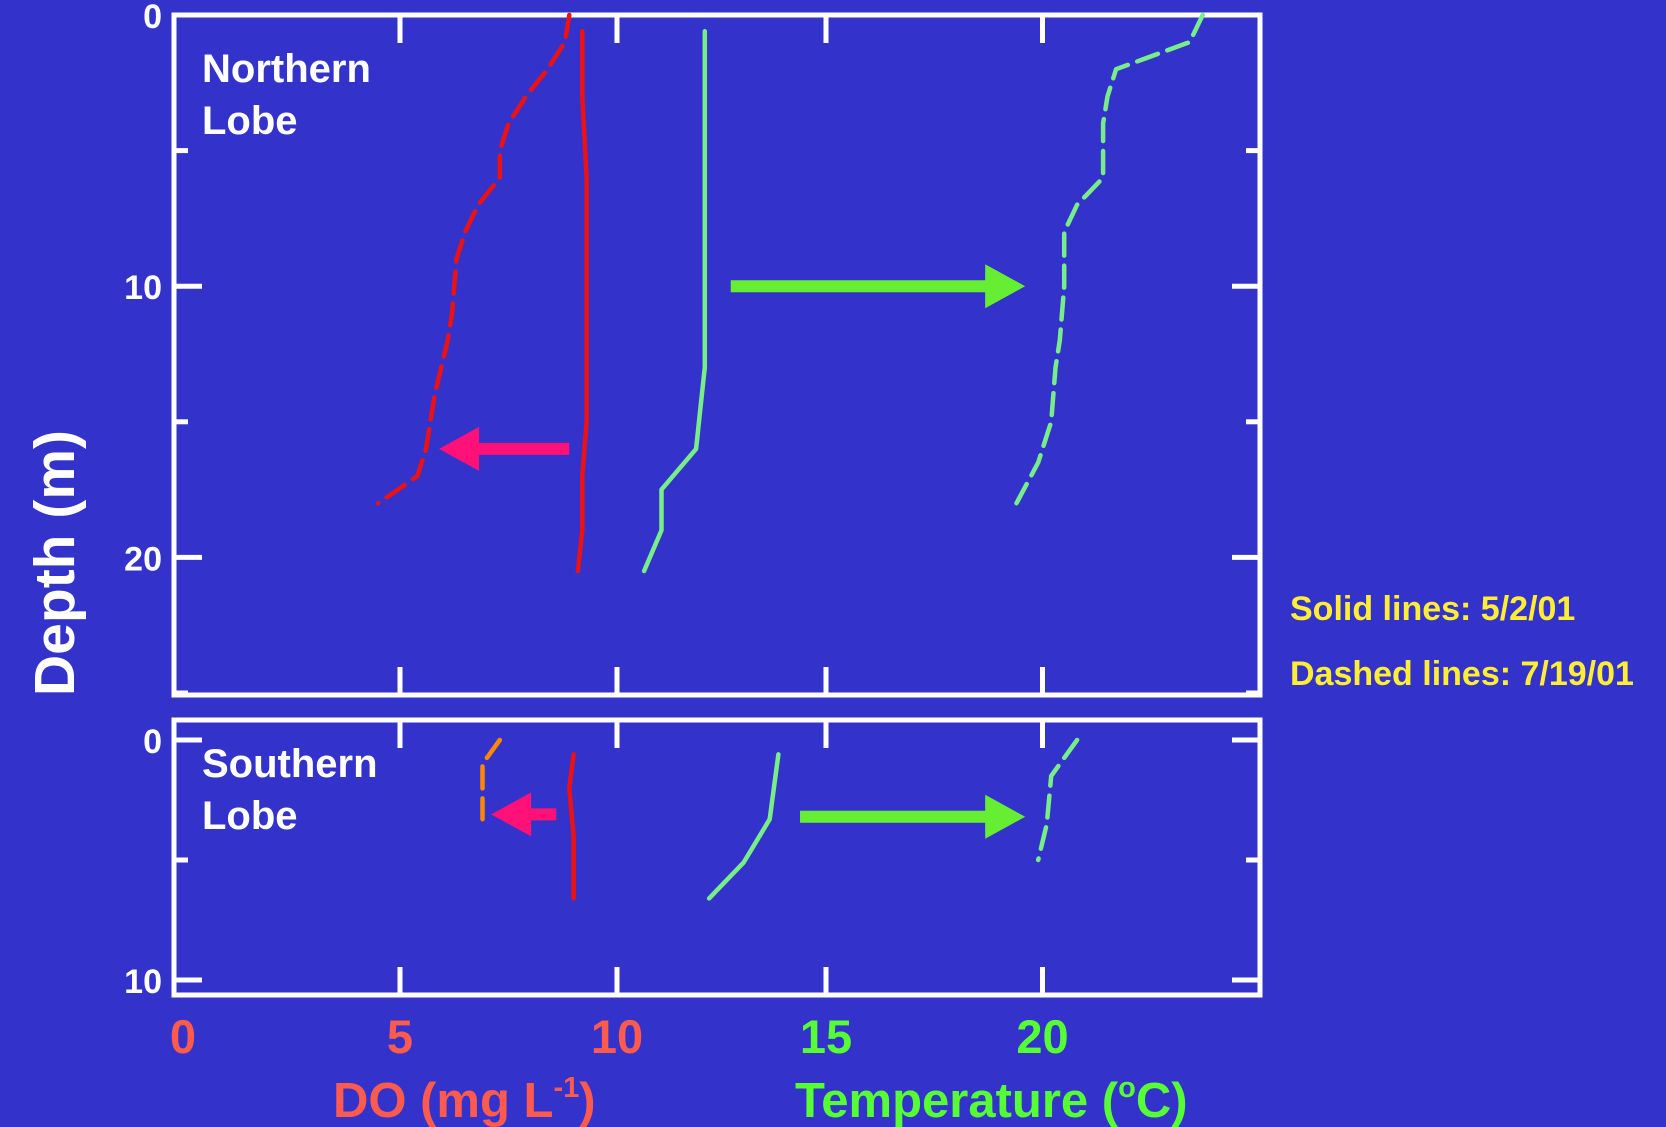 Image resolution: width=1666 pixels, height=1127 pixels. Describe the element at coordinates (1462, 674) in the screenshot. I see `legend-dashed: Dashed lines: 7/19/01` at that location.